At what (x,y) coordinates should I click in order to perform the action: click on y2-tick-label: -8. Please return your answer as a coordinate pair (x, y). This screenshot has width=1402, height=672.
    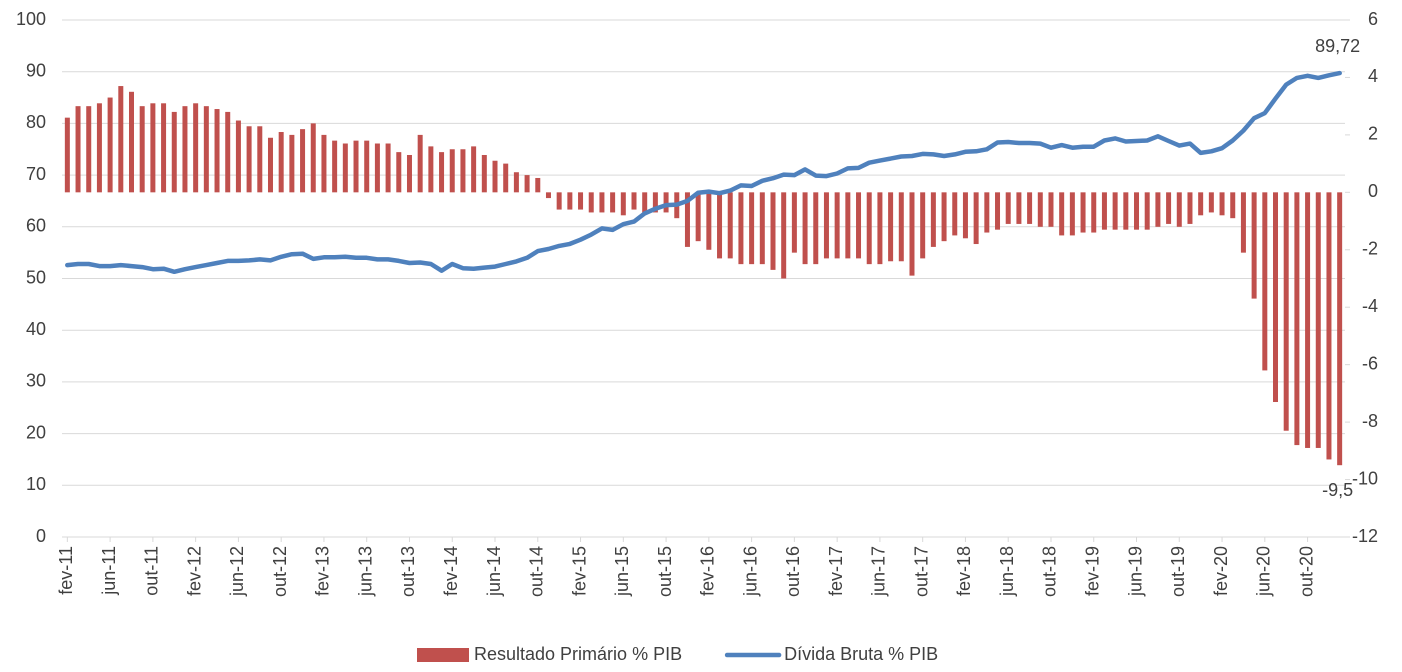
    Looking at the image, I should click on (1370, 421).